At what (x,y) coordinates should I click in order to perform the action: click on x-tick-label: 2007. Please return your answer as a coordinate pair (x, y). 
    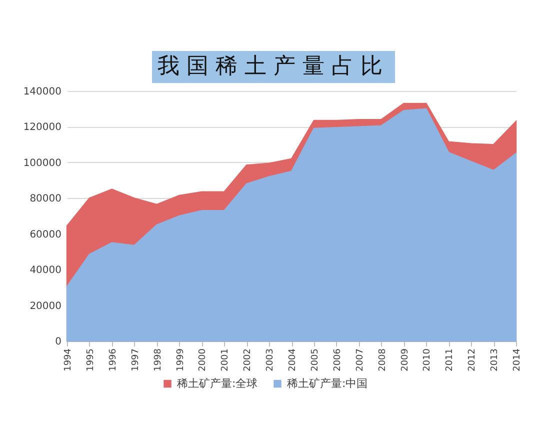
    Looking at the image, I should click on (360, 360).